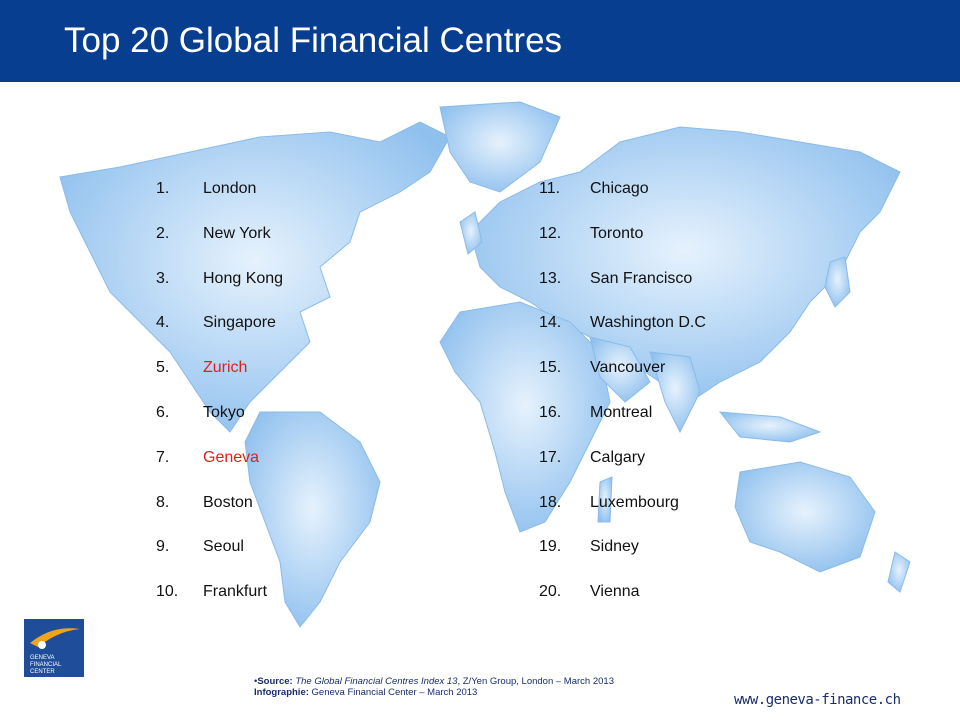  I want to click on ranking-number: 14., so click(550, 323).